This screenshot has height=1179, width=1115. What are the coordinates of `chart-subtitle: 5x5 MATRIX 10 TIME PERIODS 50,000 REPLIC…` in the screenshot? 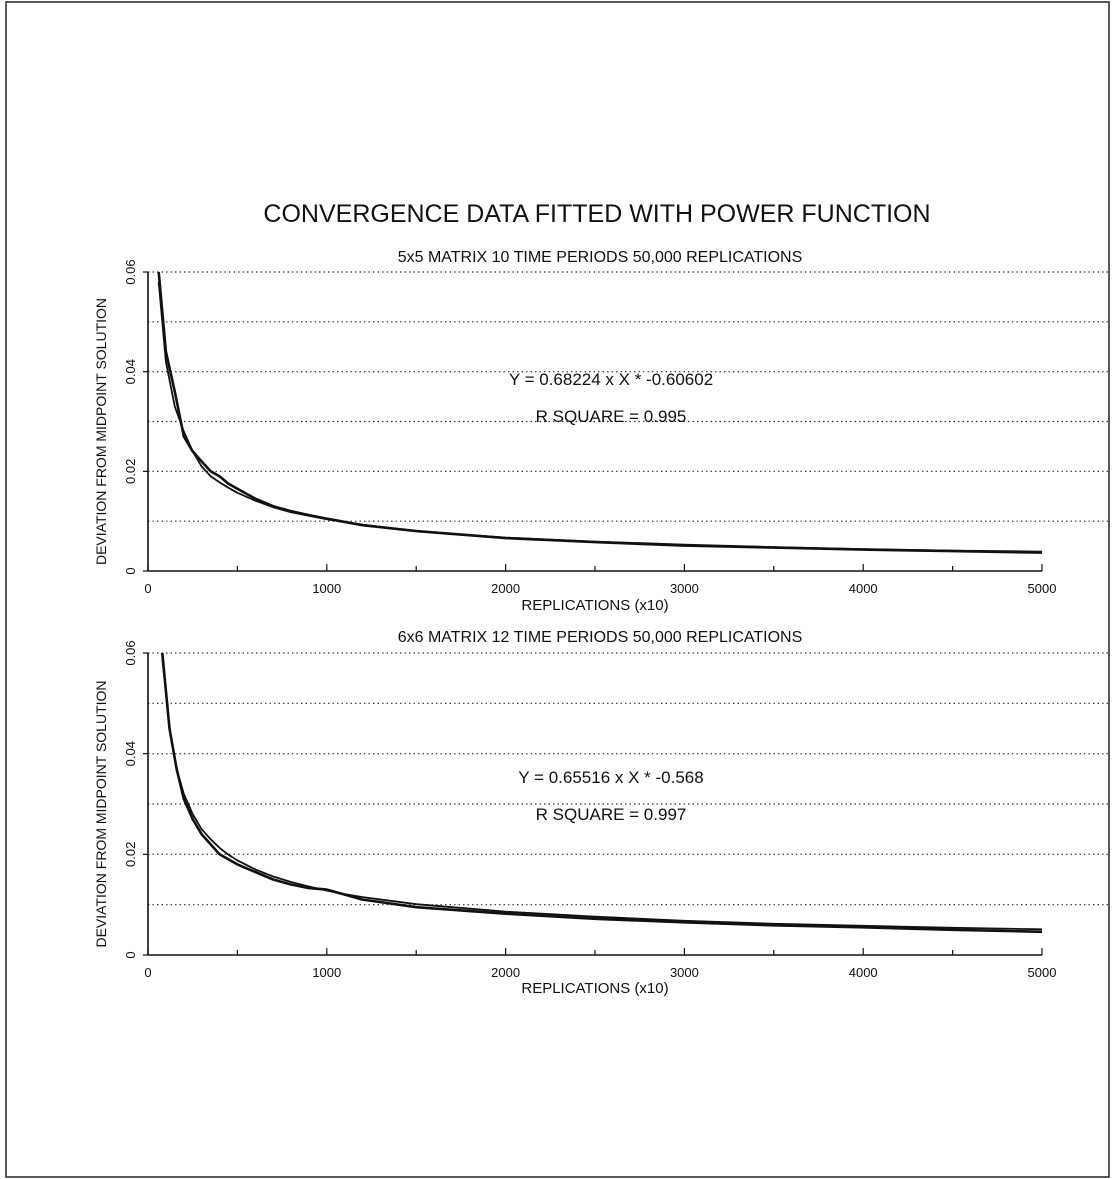 It's located at (600, 257).